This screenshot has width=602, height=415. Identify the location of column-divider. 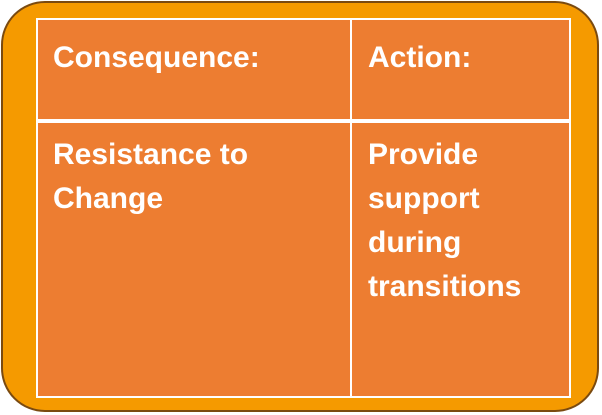
(351, 208).